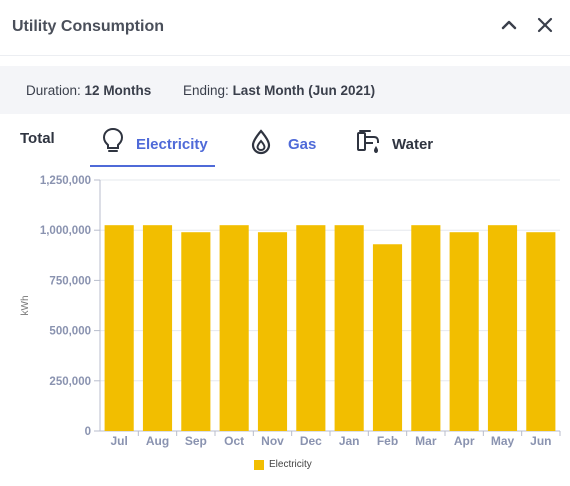 The height and width of the screenshot is (486, 570). Describe the element at coordinates (259, 465) in the screenshot. I see `legend-swatch` at that location.